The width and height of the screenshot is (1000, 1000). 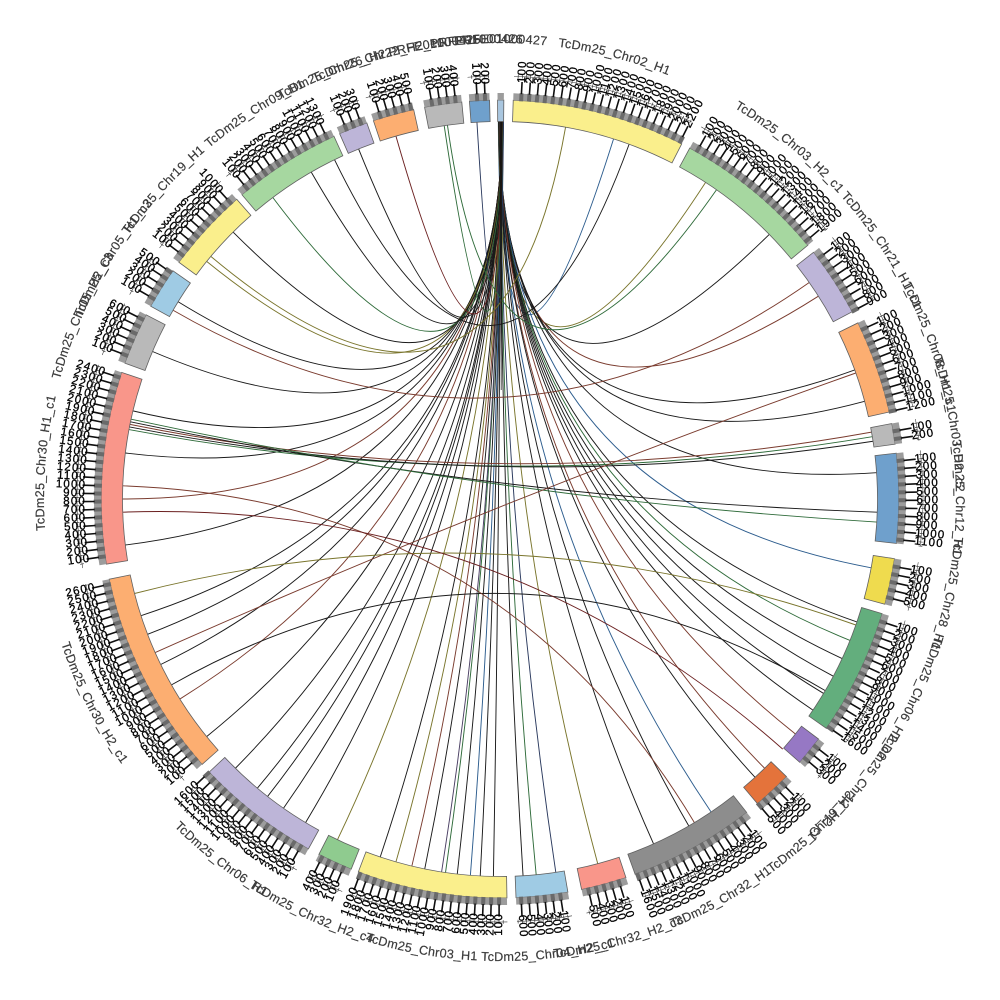 I want to click on svg-text: 1600, so click(x=76, y=434).